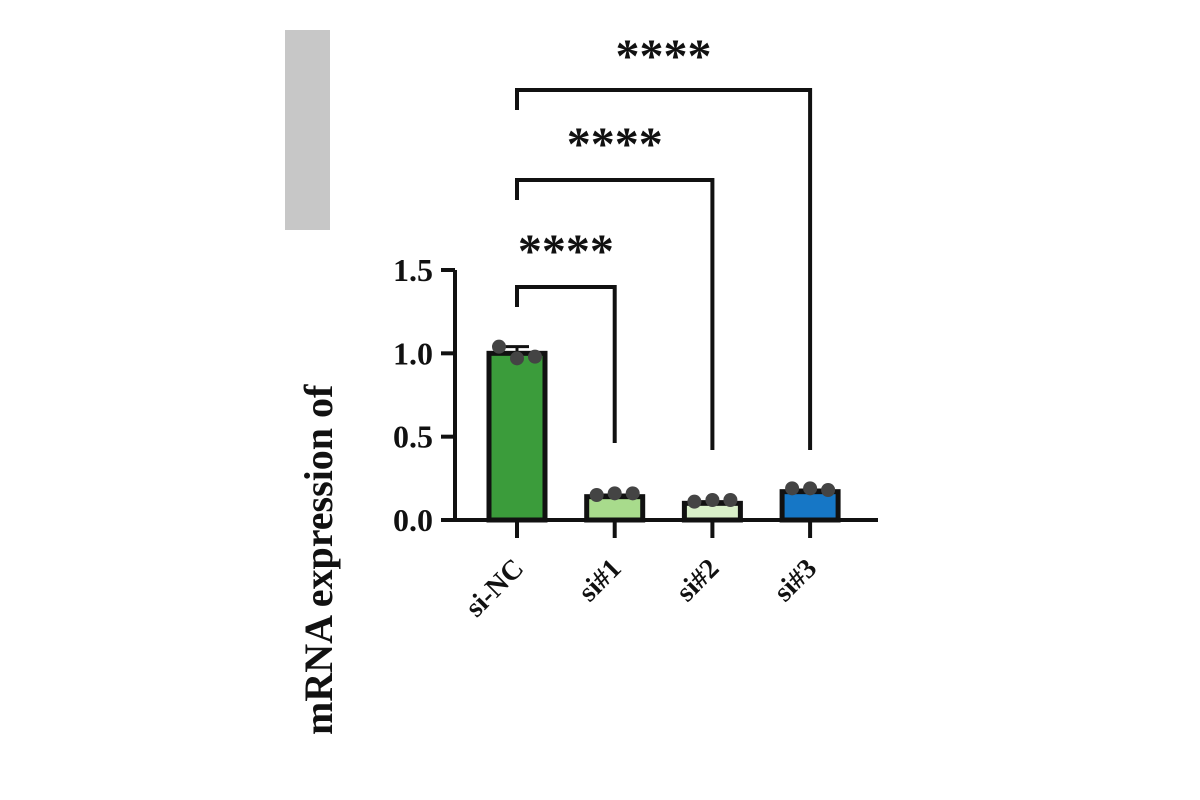  What do you see at coordinates (318, 559) in the screenshot?
I see `y-axis-label: mRNA expression of` at bounding box center [318, 559].